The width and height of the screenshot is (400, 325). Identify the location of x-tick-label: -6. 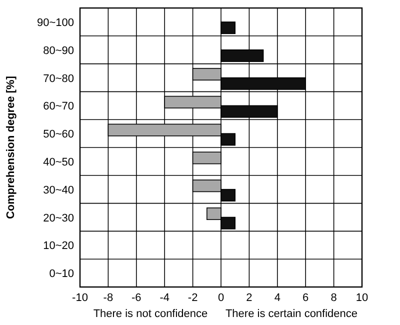
(137, 298).